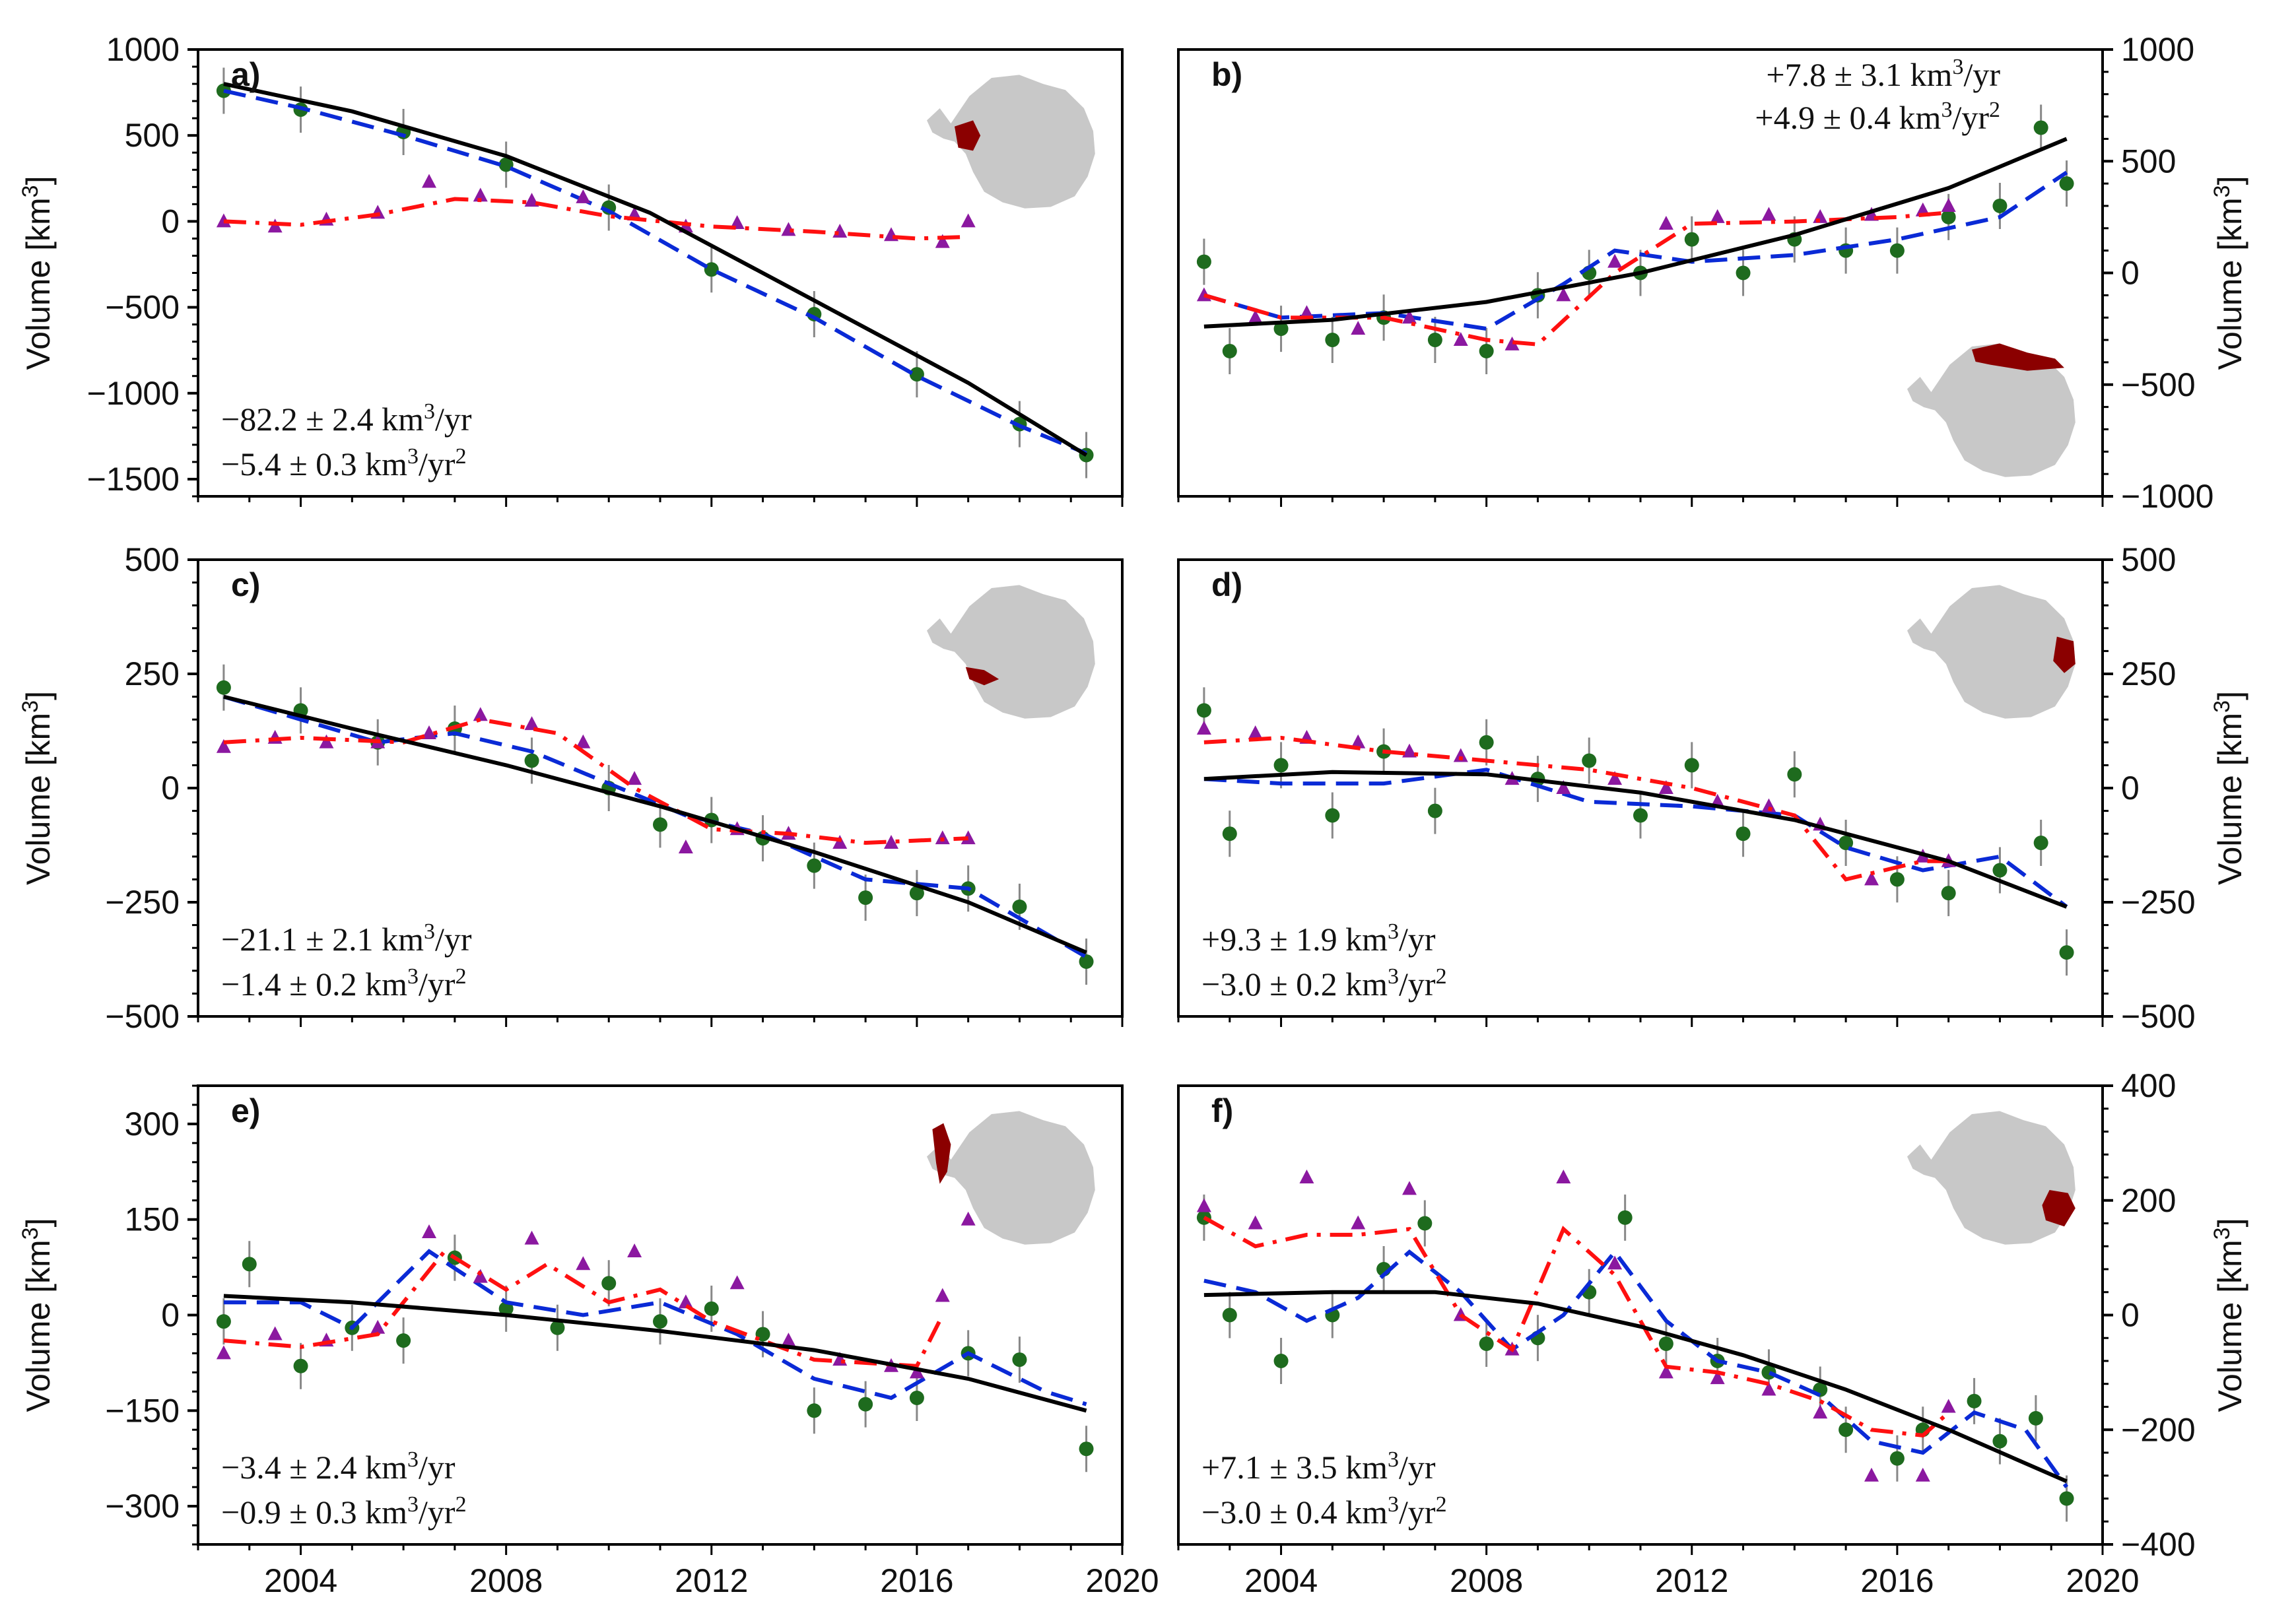  What do you see at coordinates (1324, 1511) in the screenshot?
I see `rate-annotation-acceleration: −3.0 ± 0.4 km3​/yr2​` at bounding box center [1324, 1511].